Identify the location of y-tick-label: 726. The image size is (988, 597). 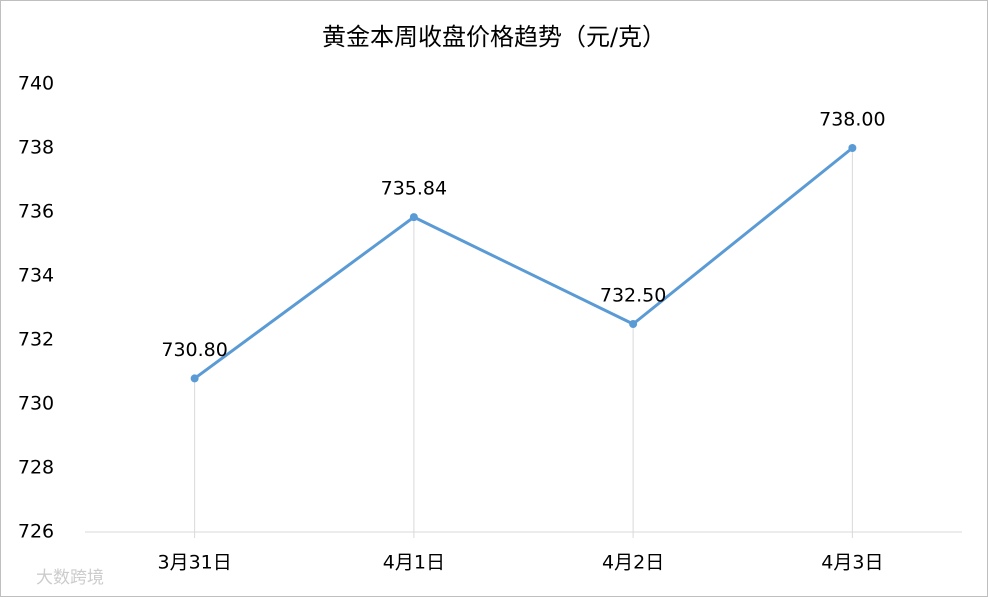
(36, 532).